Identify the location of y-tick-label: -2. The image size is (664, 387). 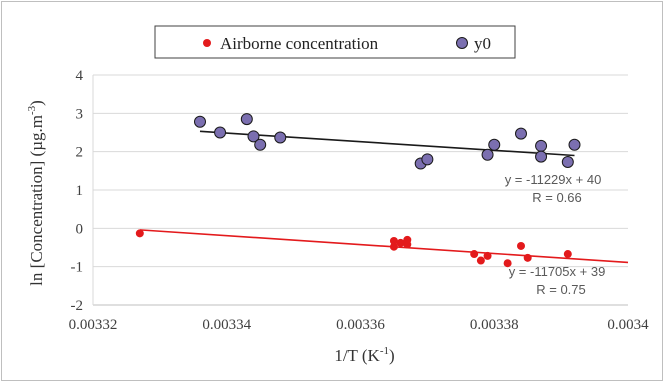
(77, 306).